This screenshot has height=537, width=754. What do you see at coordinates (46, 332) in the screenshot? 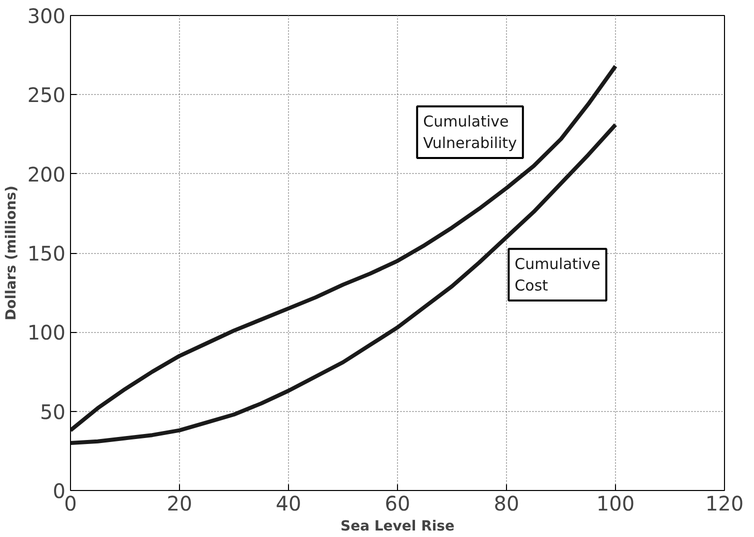
I see `y-tick-label: 100` at bounding box center [46, 332].